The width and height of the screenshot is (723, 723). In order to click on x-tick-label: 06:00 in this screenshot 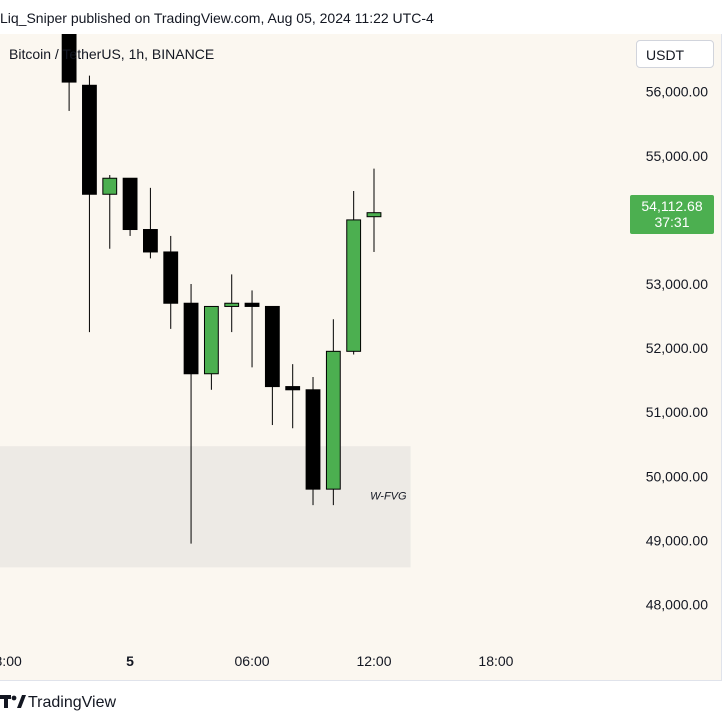, I will do `click(252, 661)`.